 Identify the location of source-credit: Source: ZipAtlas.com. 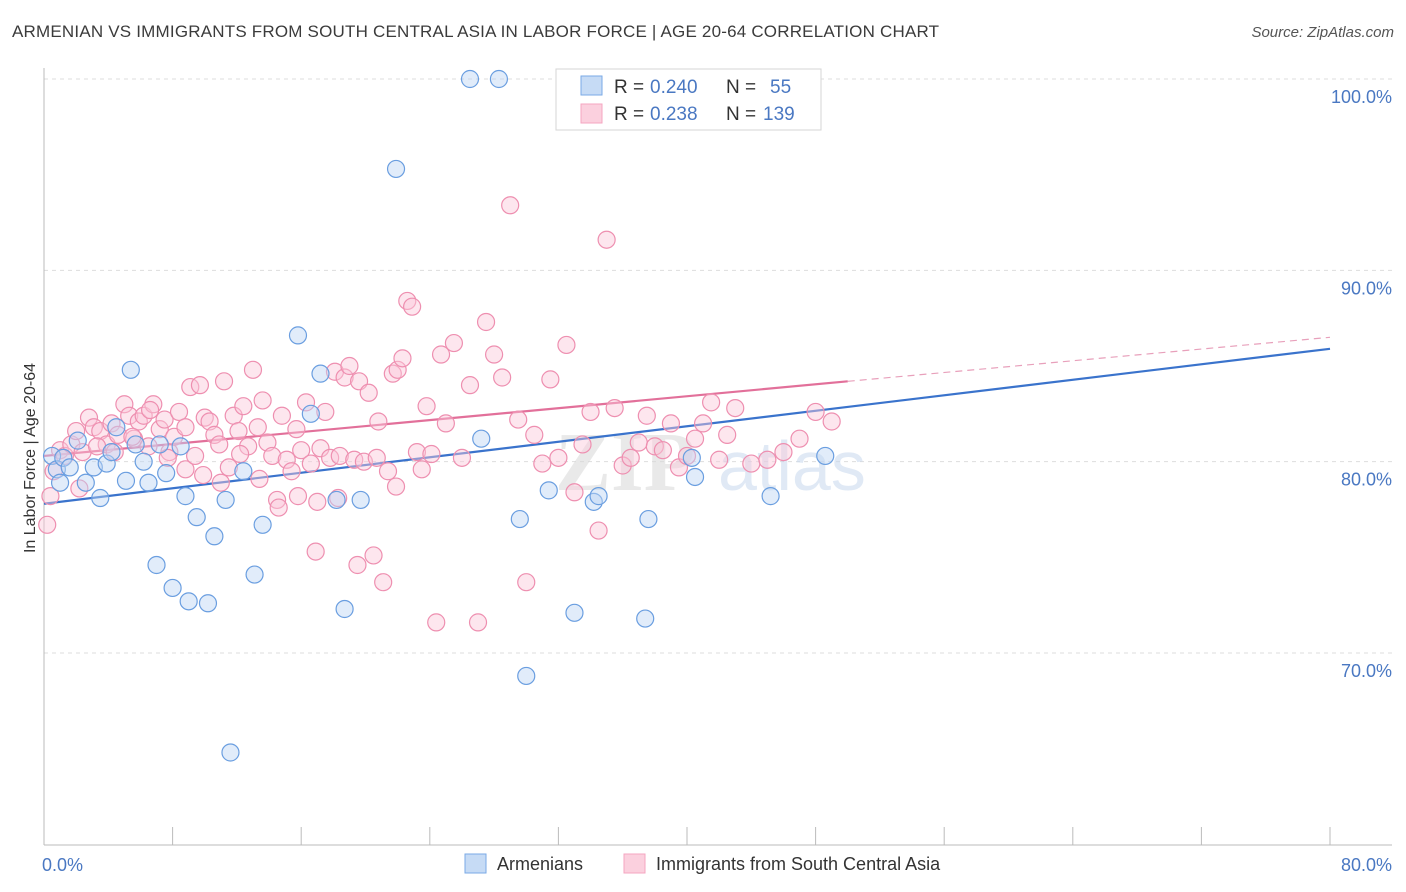
(1322, 32).